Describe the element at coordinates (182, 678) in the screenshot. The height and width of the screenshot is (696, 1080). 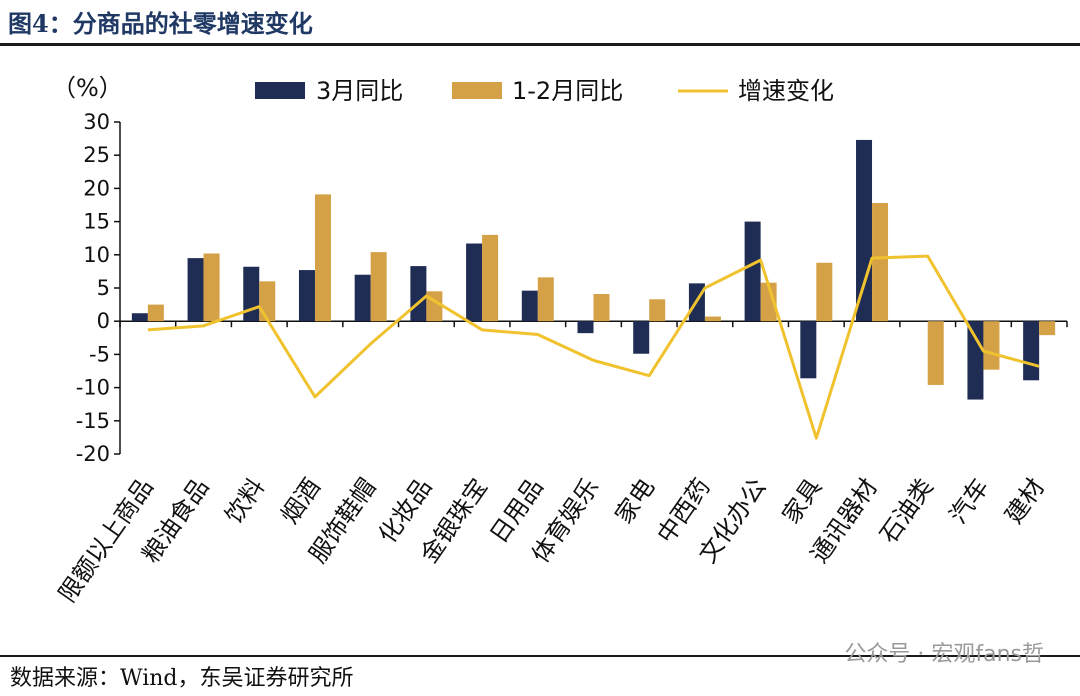
I see `source-note: 数据来源：Wind，东吴证券研究所` at that location.